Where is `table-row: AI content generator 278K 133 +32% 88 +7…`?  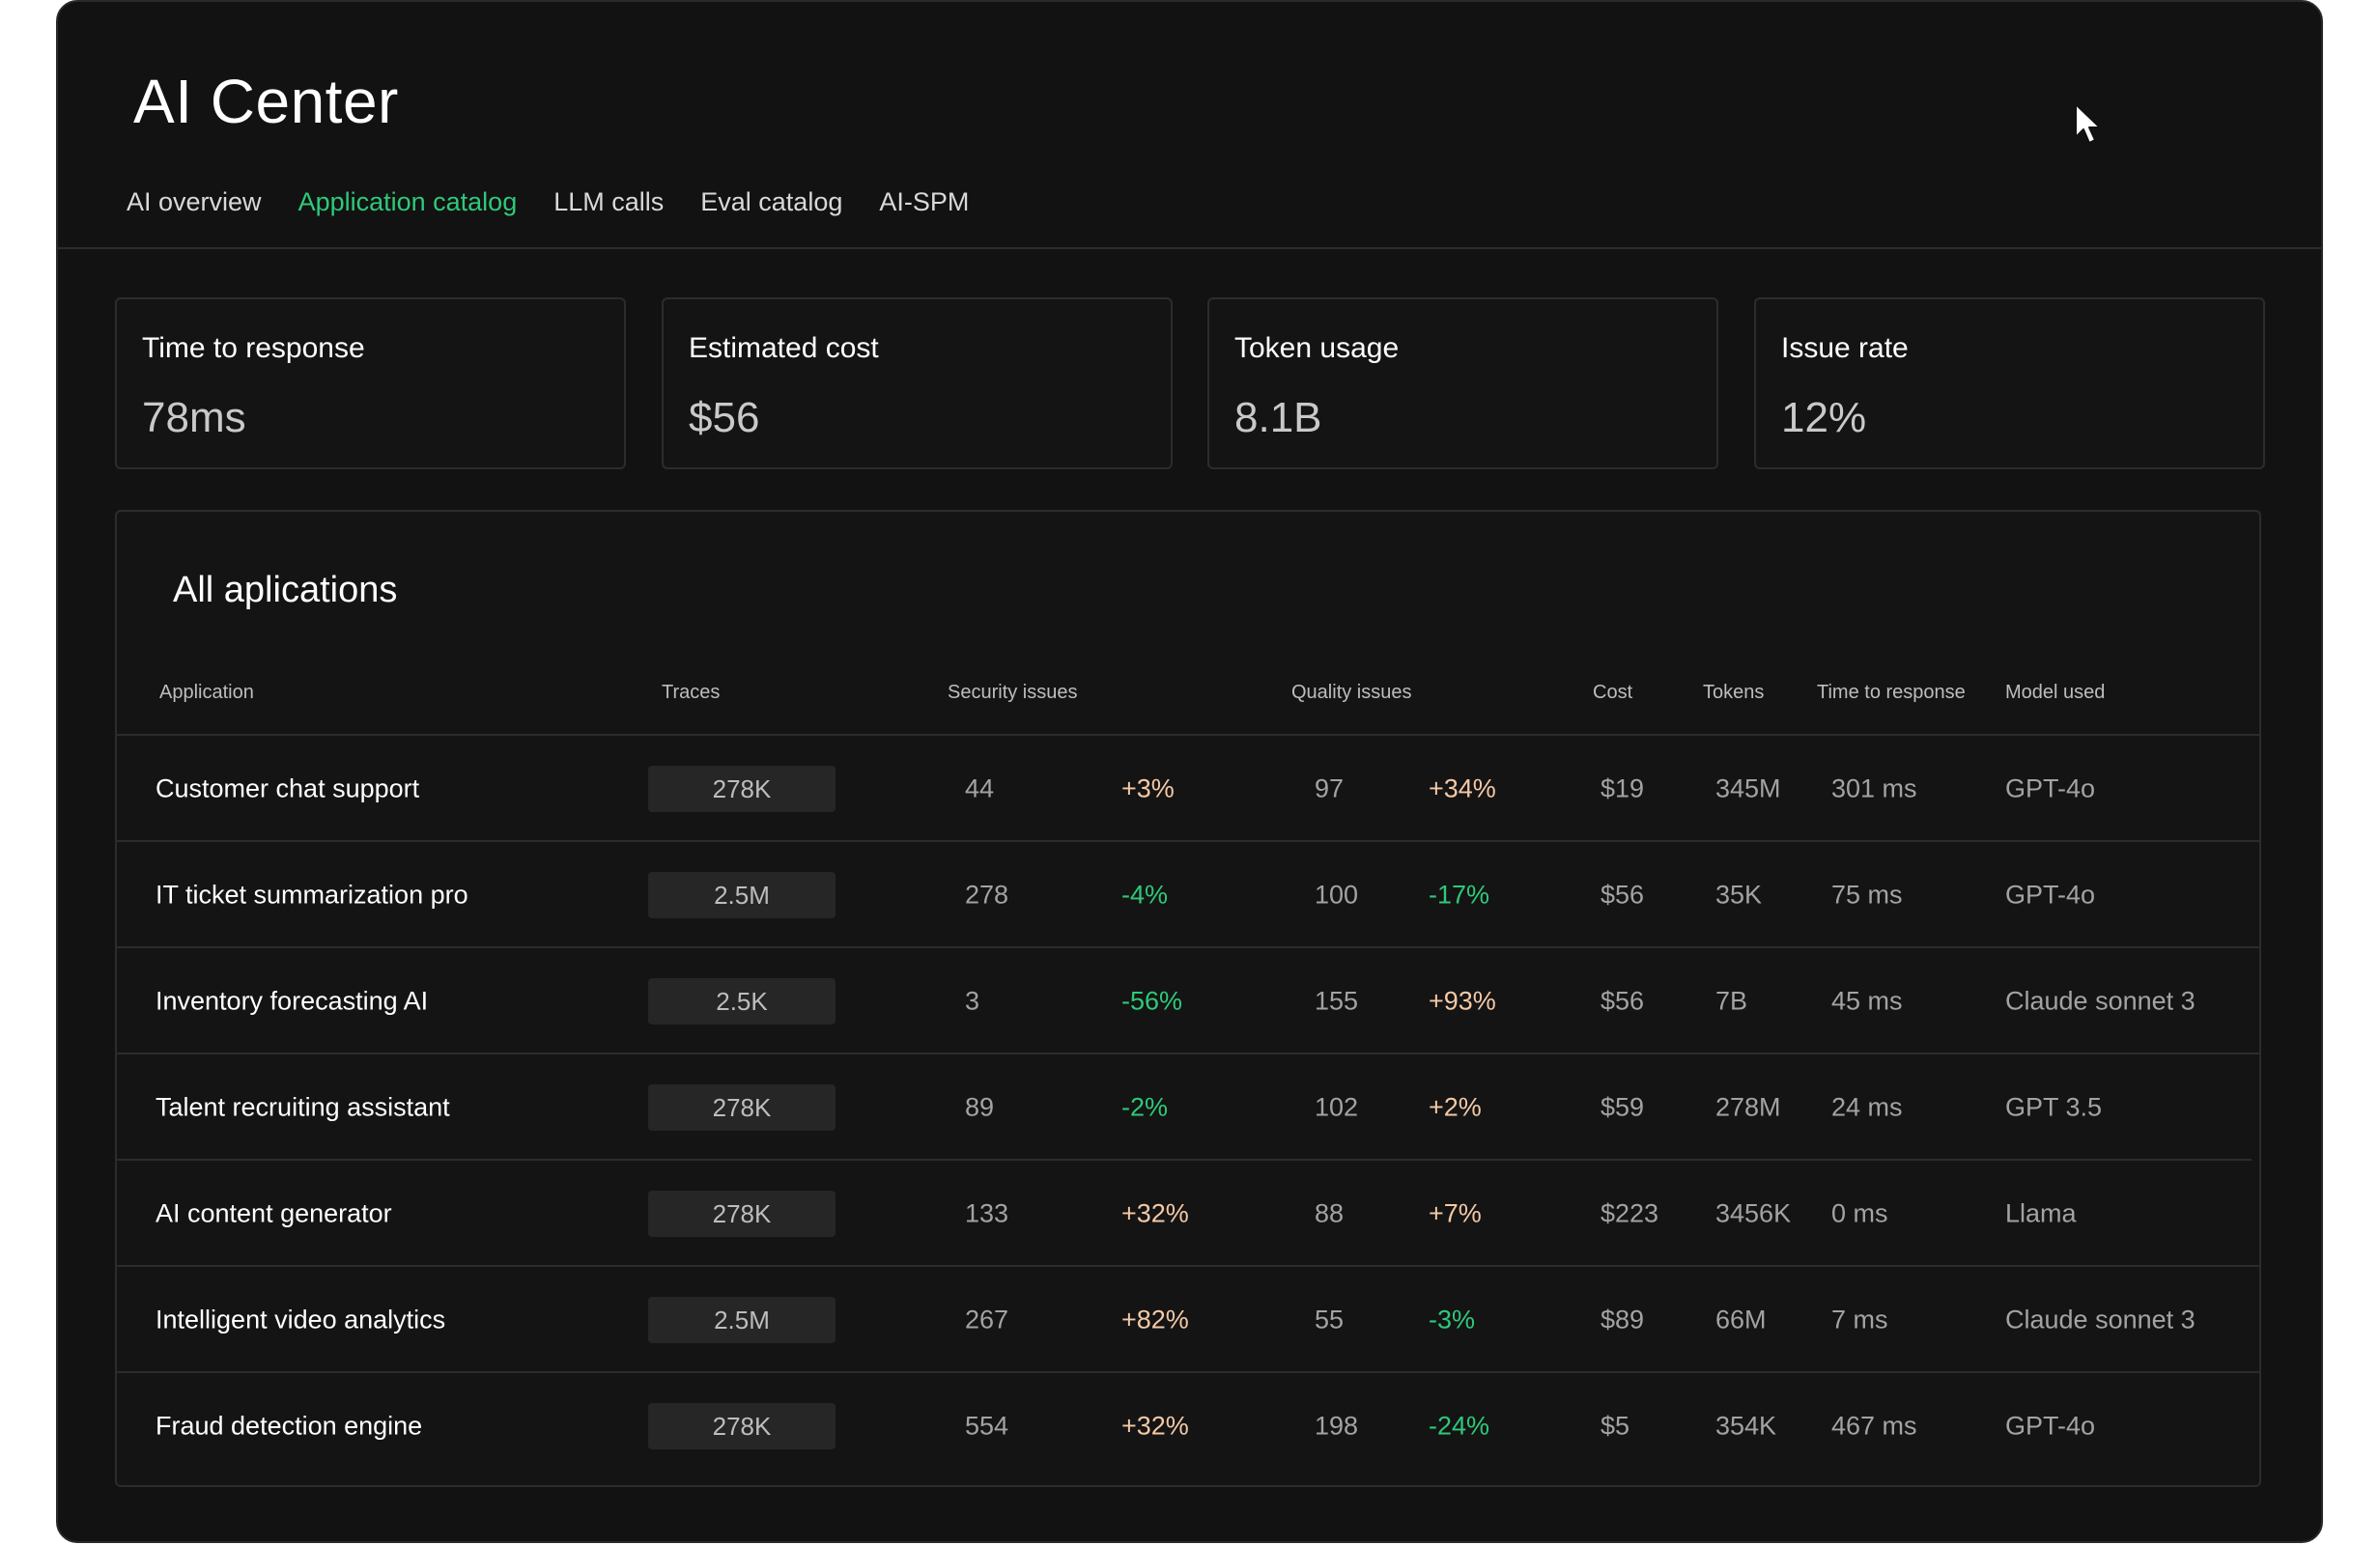
table-row: AI content generator 278K 133 +32% 88 +7… is located at coordinates (1188, 1214).